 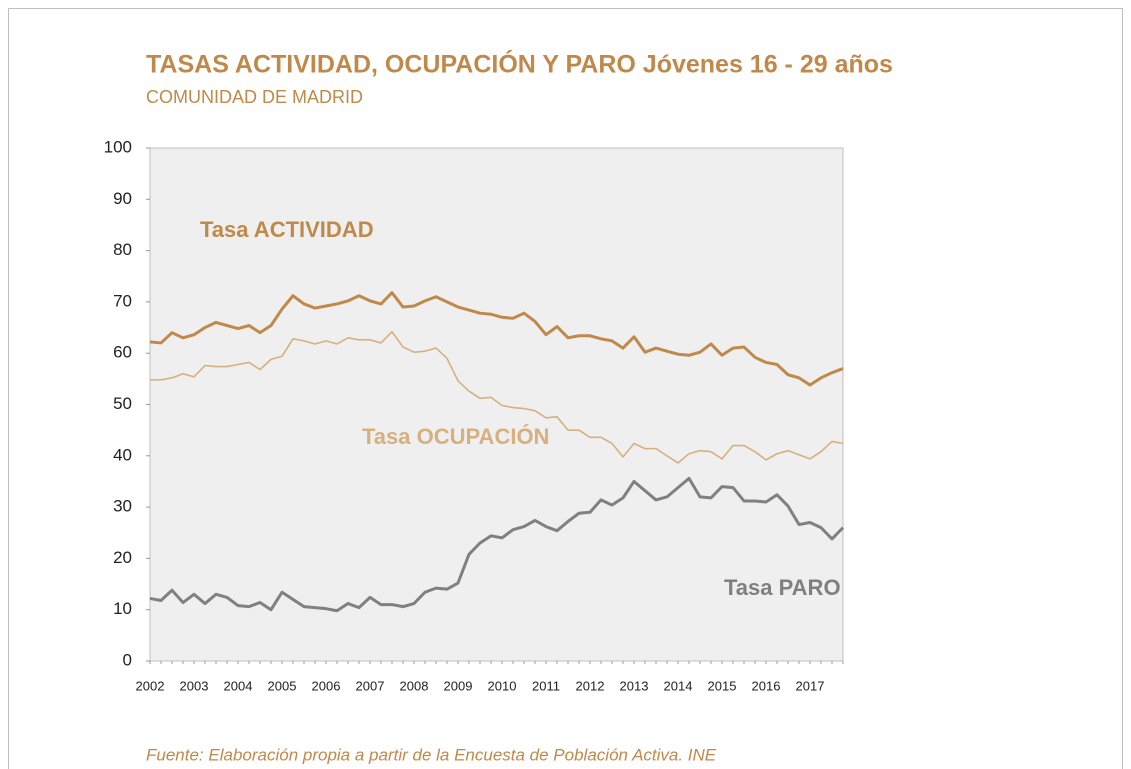 I want to click on x-tick-label: 2002, so click(x=150, y=685).